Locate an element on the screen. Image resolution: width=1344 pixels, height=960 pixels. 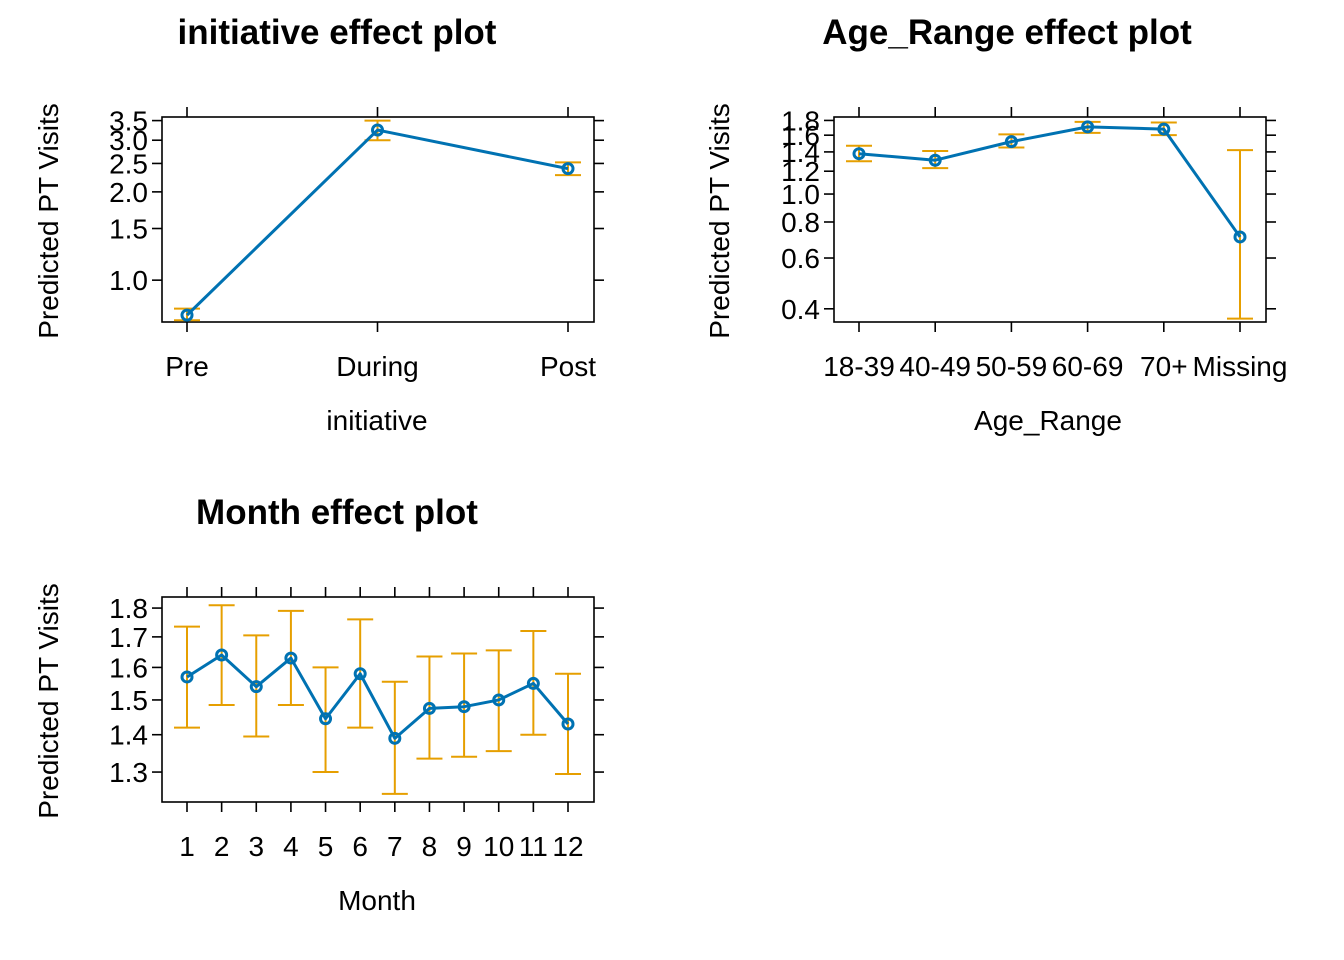
x-tick-label: 18-39 is located at coordinates (859, 366).